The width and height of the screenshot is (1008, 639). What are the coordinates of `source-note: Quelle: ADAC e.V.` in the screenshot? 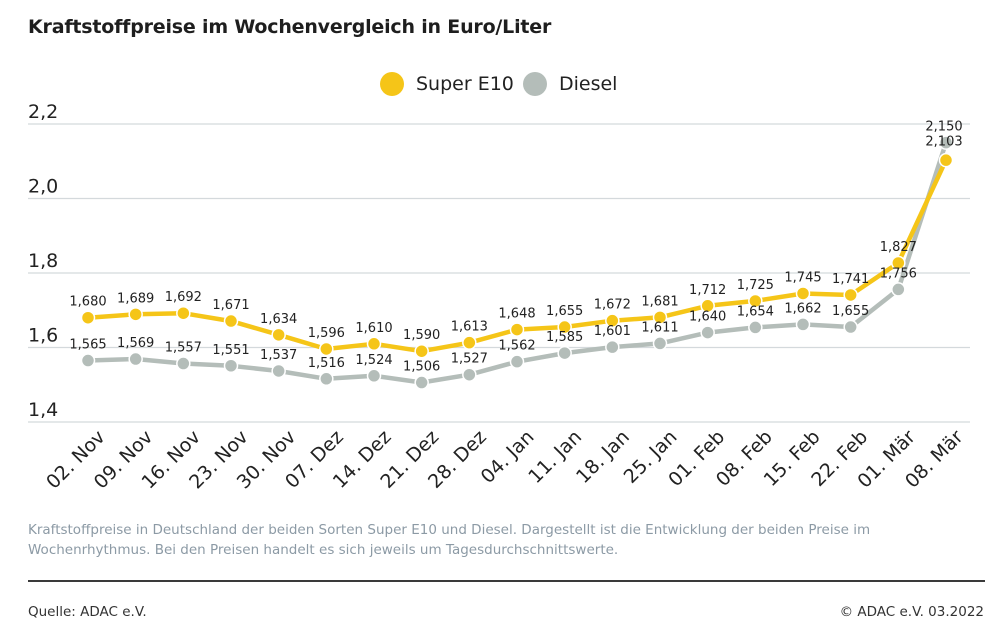 It's located at (87, 612).